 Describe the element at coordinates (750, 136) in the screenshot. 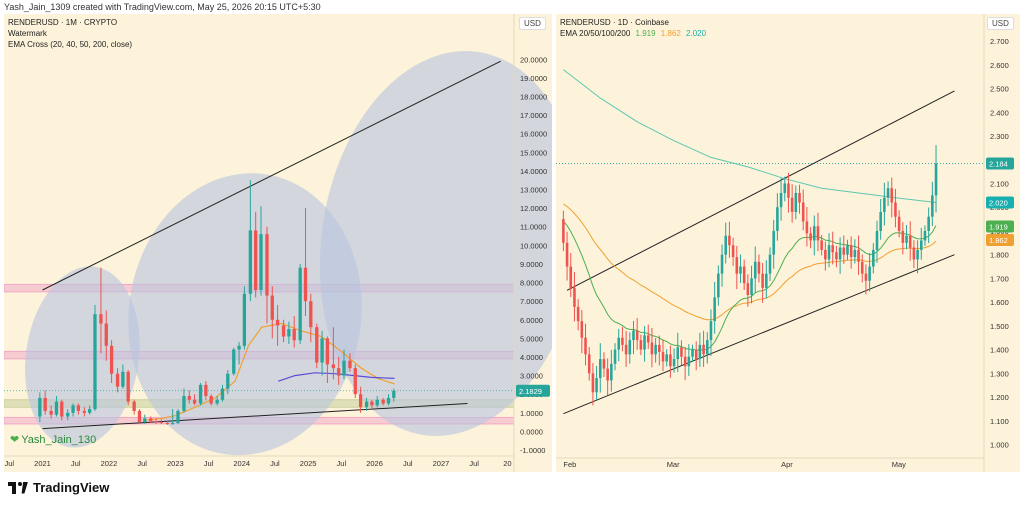

I see `ema200-line` at that location.